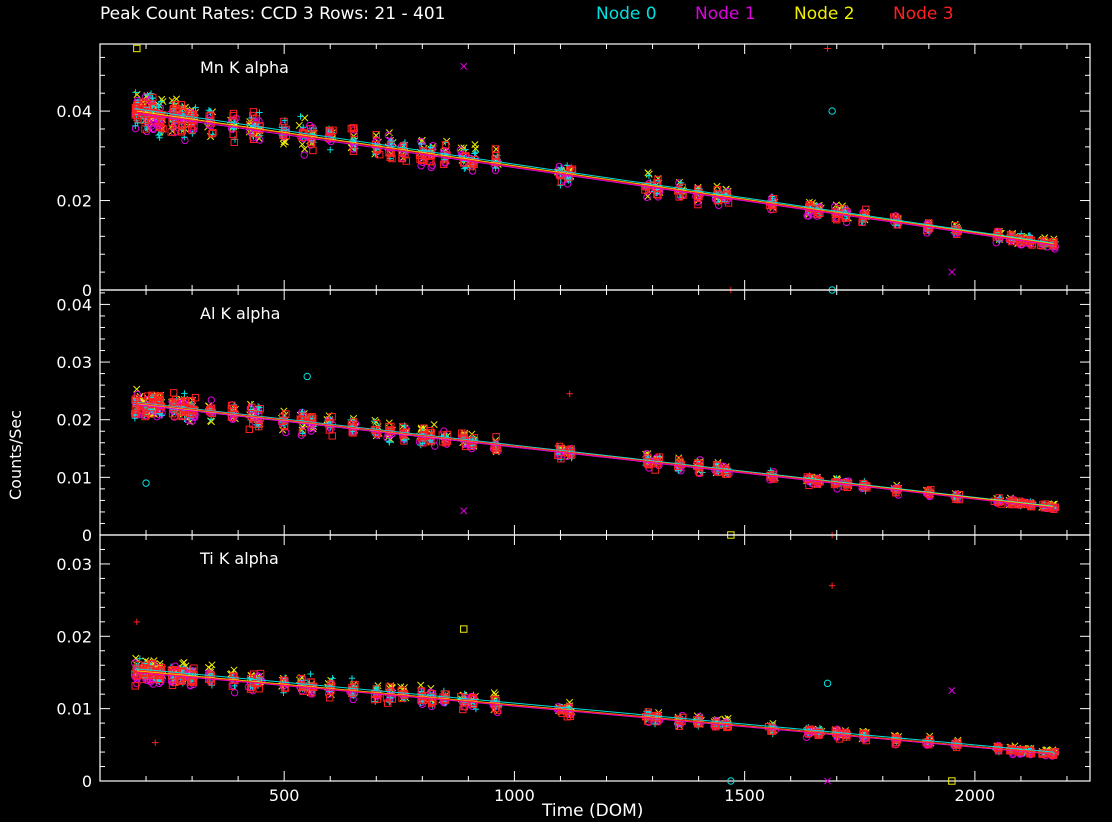  I want to click on y-tick-label: 0.04, so click(74, 111).